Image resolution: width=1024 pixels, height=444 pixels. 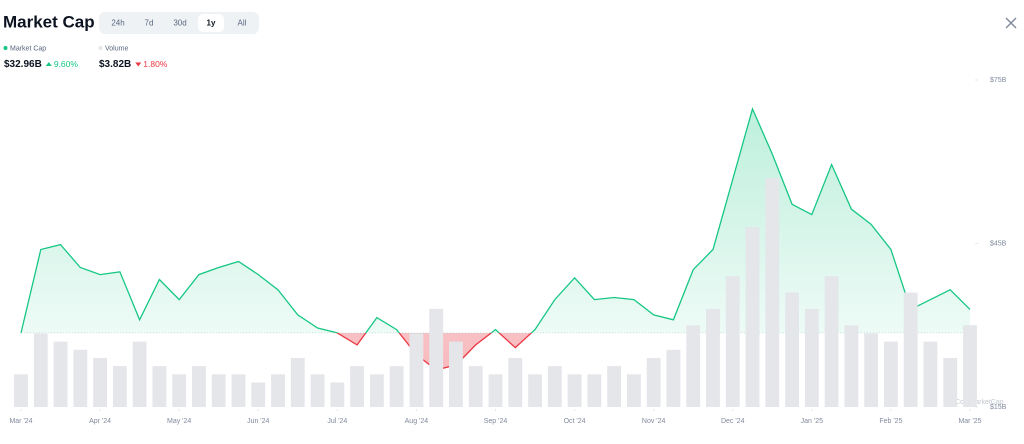 I want to click on stat-change: 1.80%, so click(x=155, y=64).